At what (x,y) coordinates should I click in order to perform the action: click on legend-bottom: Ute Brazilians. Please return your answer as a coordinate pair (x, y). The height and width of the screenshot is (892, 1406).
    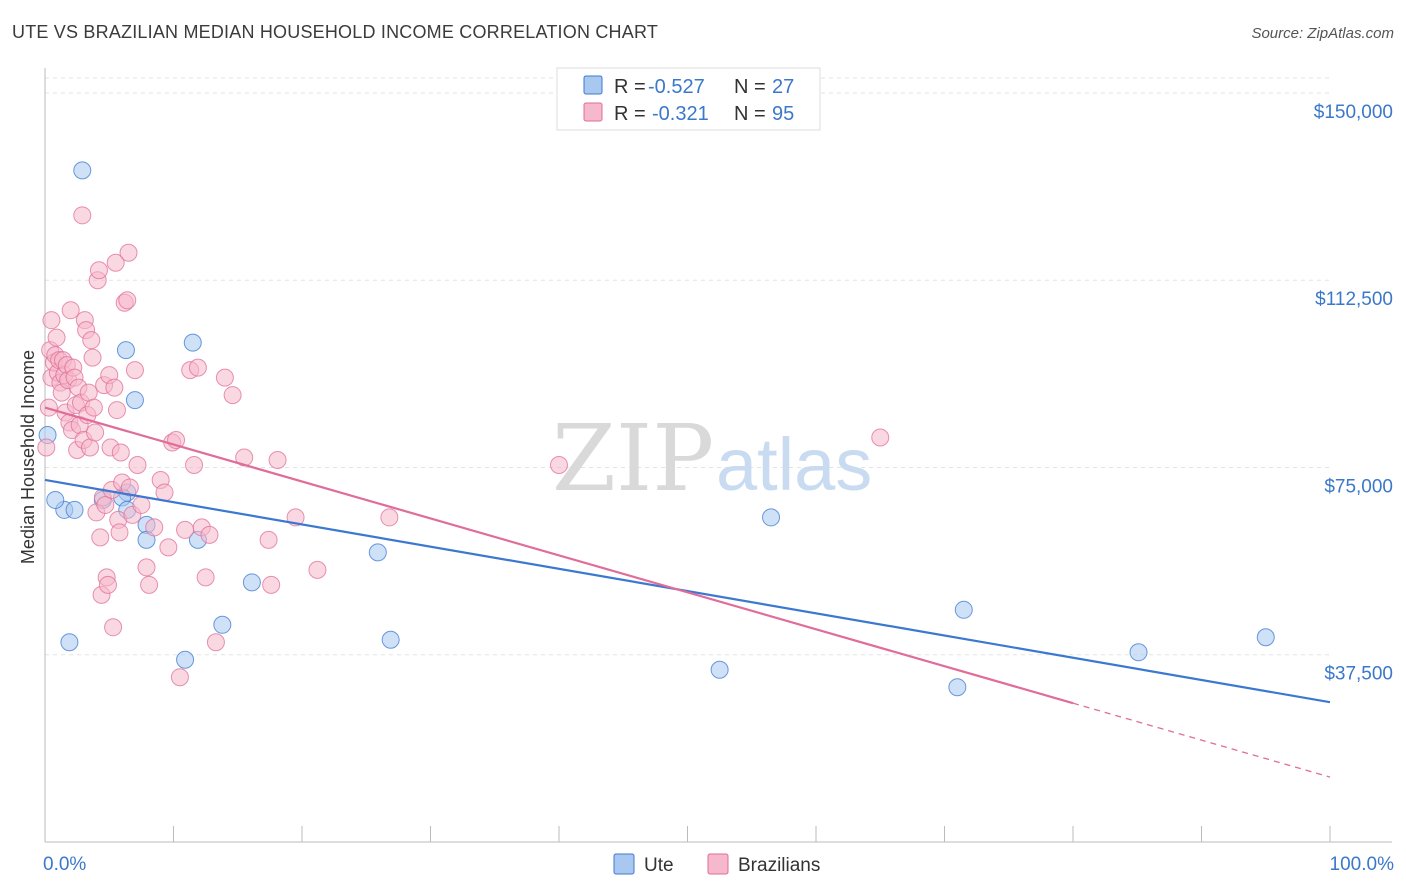
    Looking at the image, I should click on (716, 864).